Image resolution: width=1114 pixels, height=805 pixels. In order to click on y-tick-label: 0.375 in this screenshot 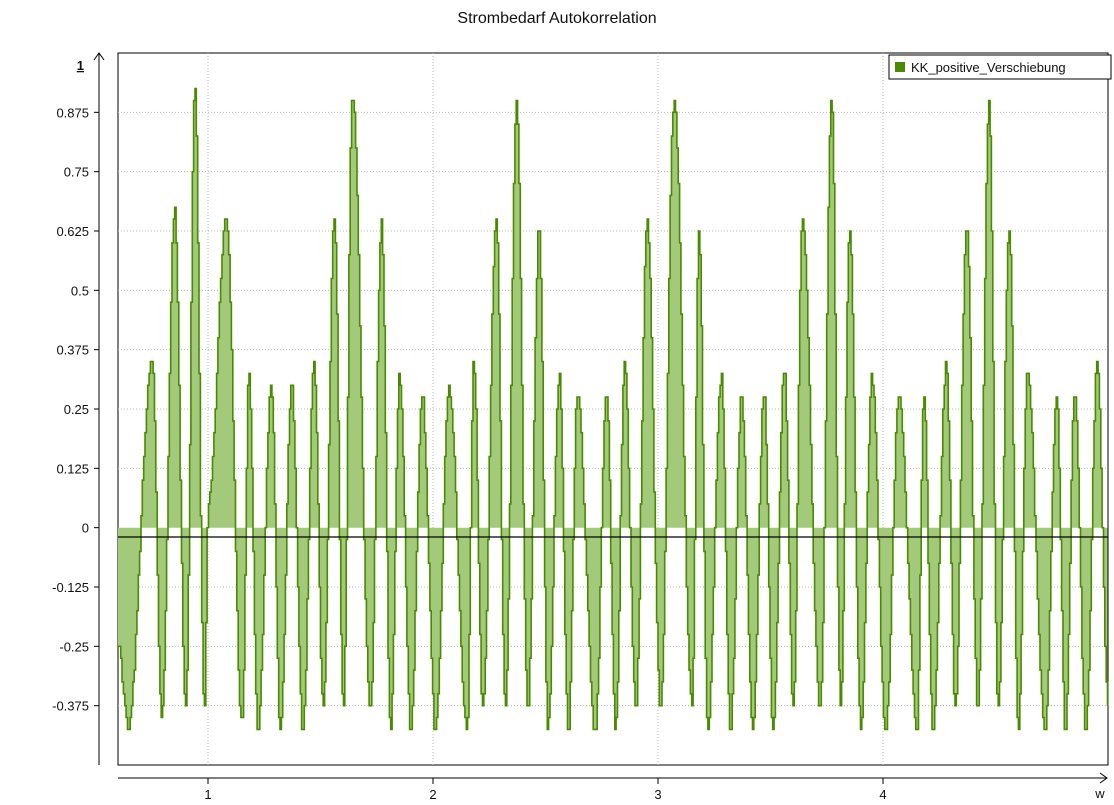, I will do `click(72, 350)`.